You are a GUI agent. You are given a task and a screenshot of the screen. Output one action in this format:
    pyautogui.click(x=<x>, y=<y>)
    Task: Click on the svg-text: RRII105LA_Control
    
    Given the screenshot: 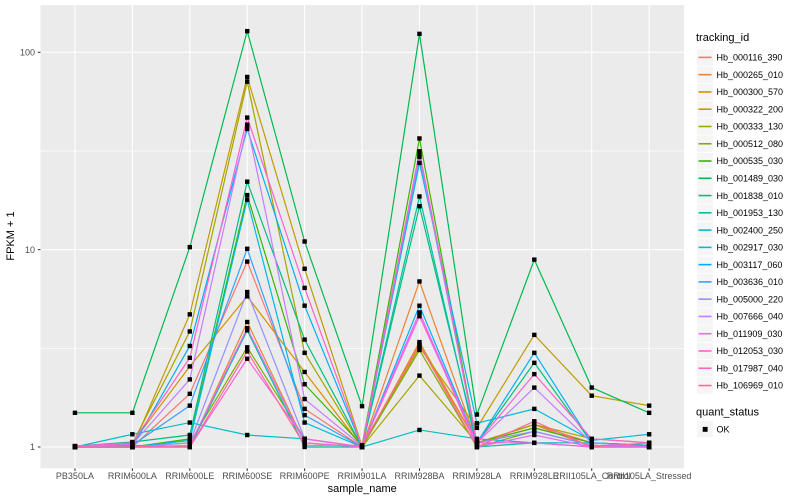 What is the action you would take?
    pyautogui.click(x=592, y=476)
    